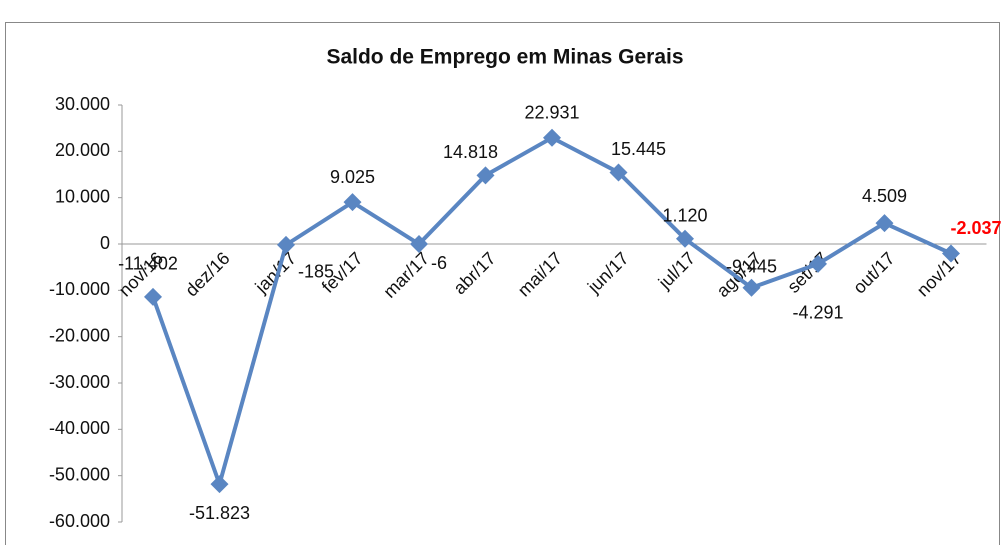 The height and width of the screenshot is (545, 1002). What do you see at coordinates (352, 177) in the screenshot?
I see `data-label: 9.025` at bounding box center [352, 177].